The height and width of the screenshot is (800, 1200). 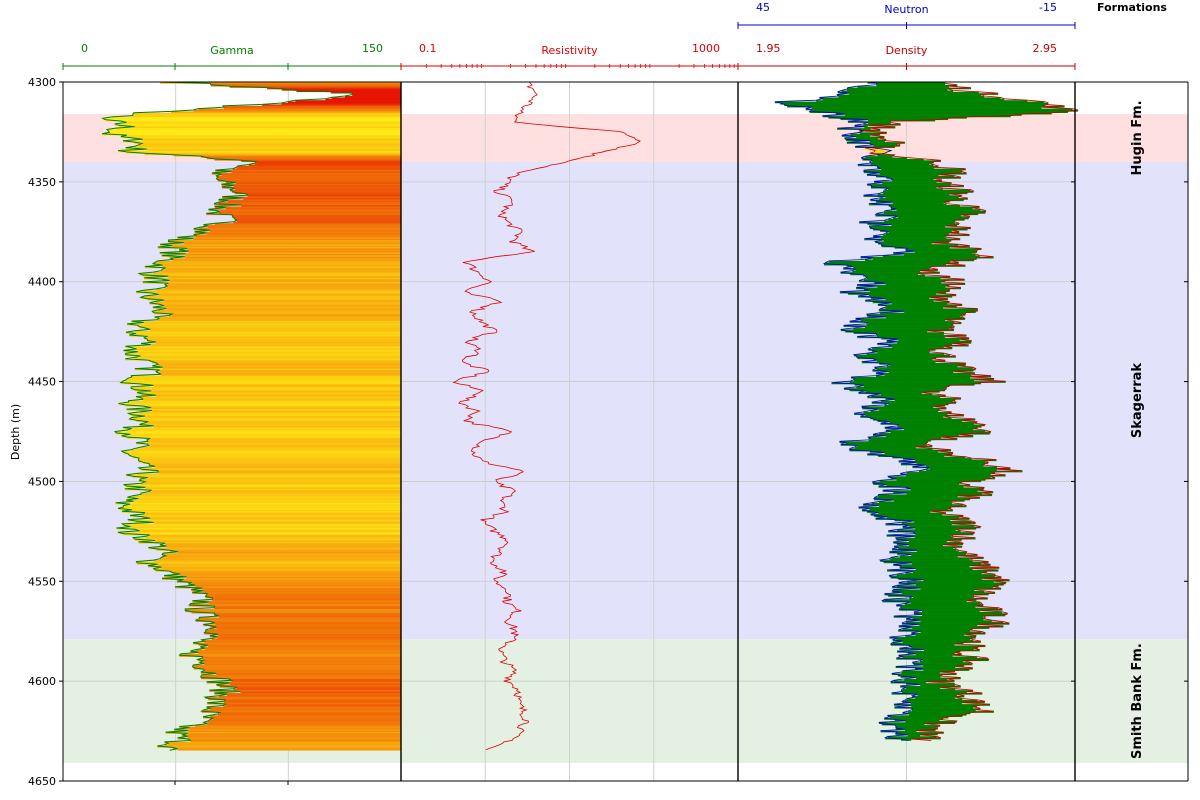 What do you see at coordinates (1137, 429) in the screenshot?
I see `formation-labels: Hugin Fm. Skagerrak Smith Bank Fm.` at bounding box center [1137, 429].